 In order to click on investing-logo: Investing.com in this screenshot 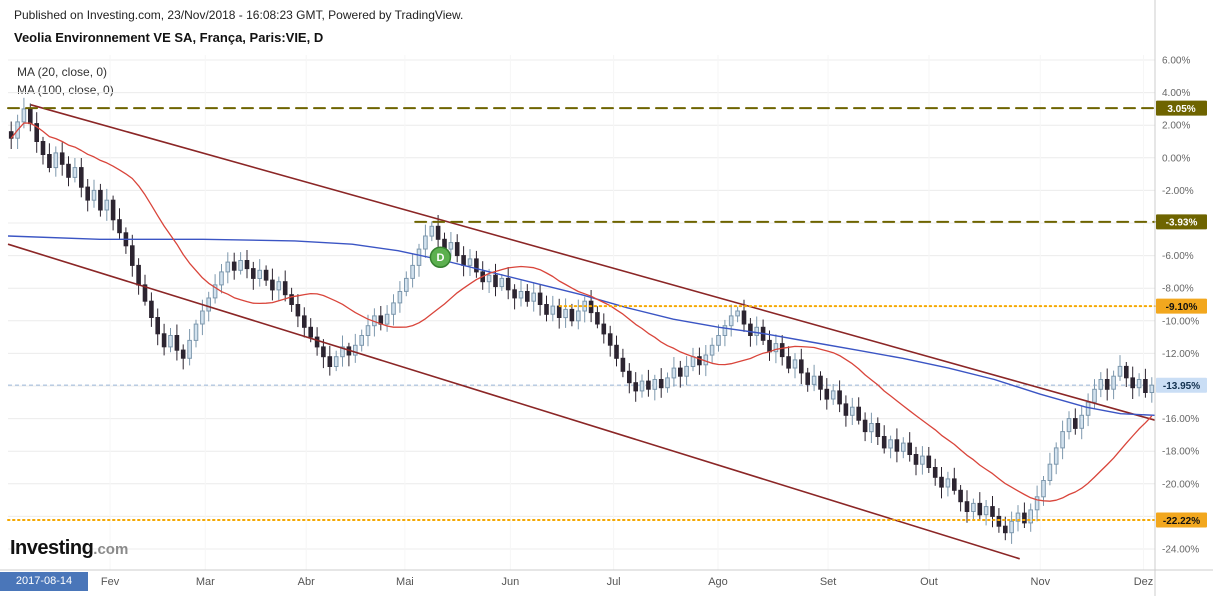, I will do `click(69, 548)`.